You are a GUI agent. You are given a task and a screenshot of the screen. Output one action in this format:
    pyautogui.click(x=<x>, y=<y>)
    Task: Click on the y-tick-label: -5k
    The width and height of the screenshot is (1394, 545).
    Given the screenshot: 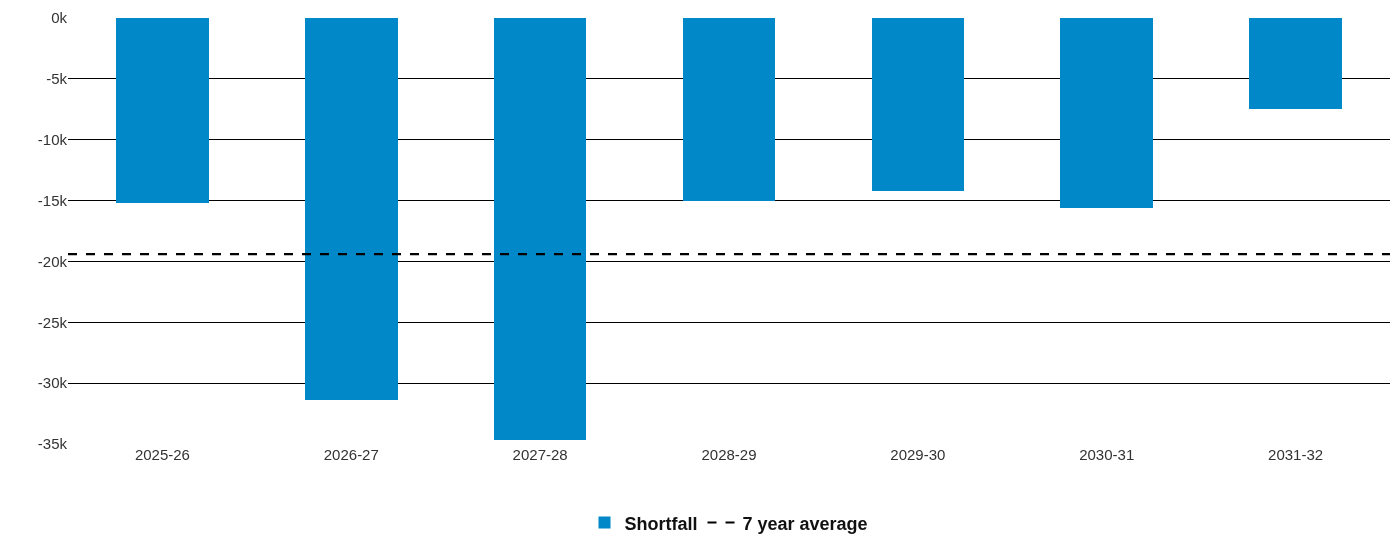 What is the action you would take?
    pyautogui.click(x=57, y=79)
    